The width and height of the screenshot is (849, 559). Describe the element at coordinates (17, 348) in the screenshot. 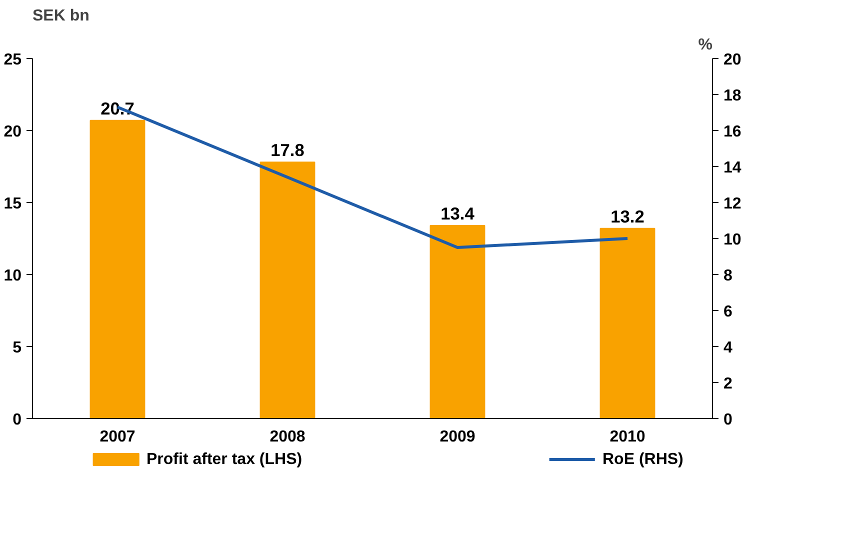

I see `y-tick-label: 5` at that location.